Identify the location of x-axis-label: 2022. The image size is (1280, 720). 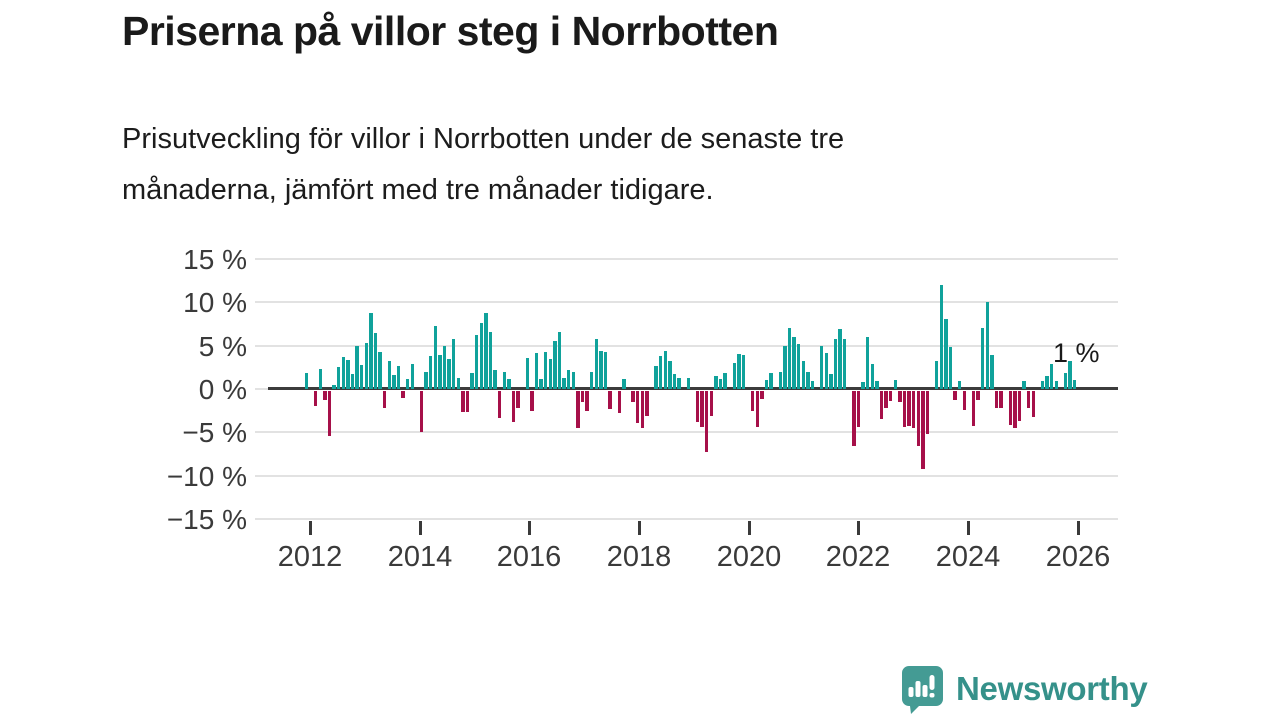
(858, 557).